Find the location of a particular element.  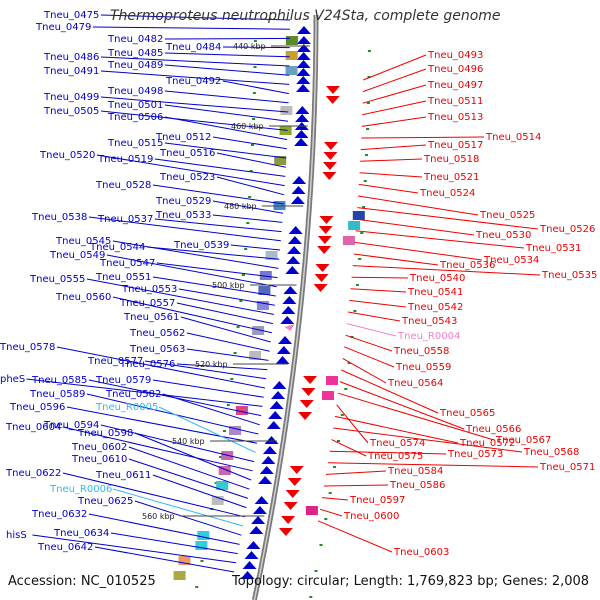

gene-label-right: Tneu_0511 is located at coordinates (455, 101).